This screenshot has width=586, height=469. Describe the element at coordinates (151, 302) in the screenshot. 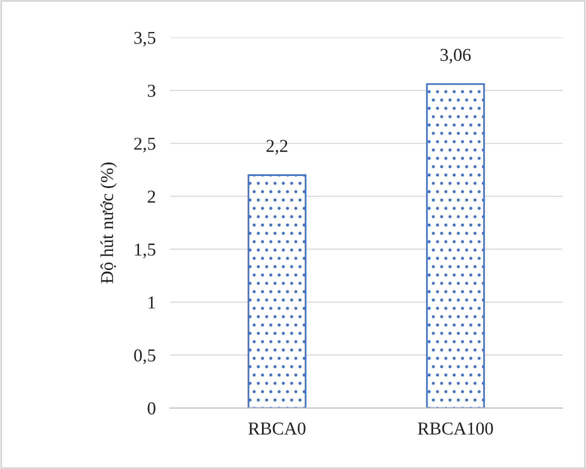

I see `y-tick-label: 1` at that location.